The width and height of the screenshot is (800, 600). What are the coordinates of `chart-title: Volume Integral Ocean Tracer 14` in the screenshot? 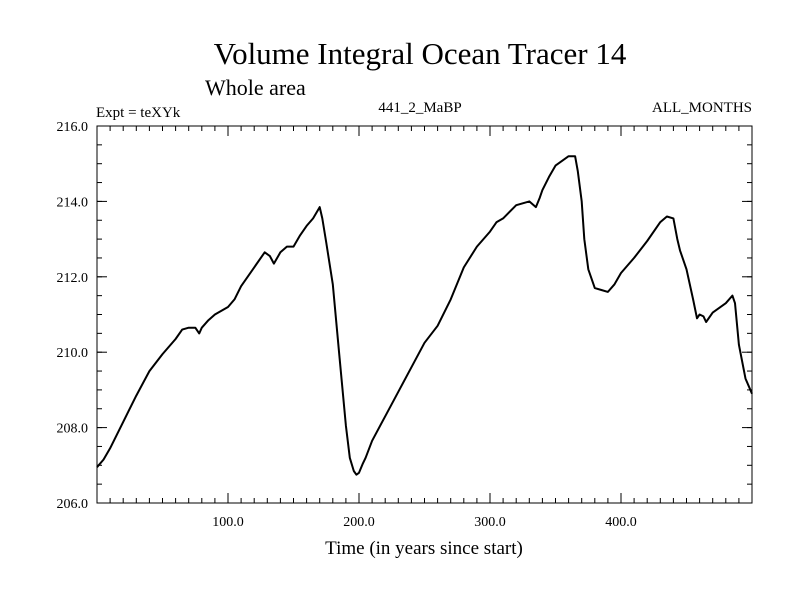 It's located at (420, 53).